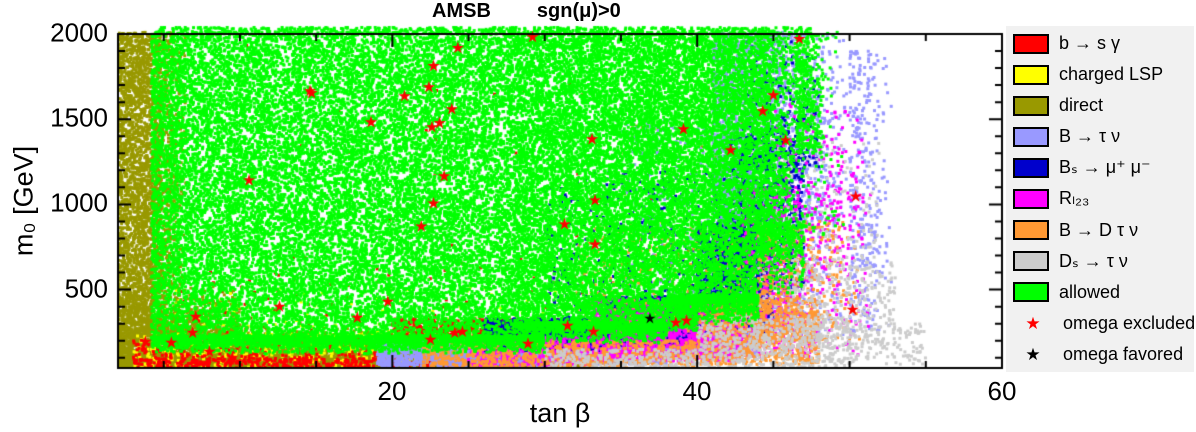  I want to click on x-tick-label-20: 20, so click(392, 391).